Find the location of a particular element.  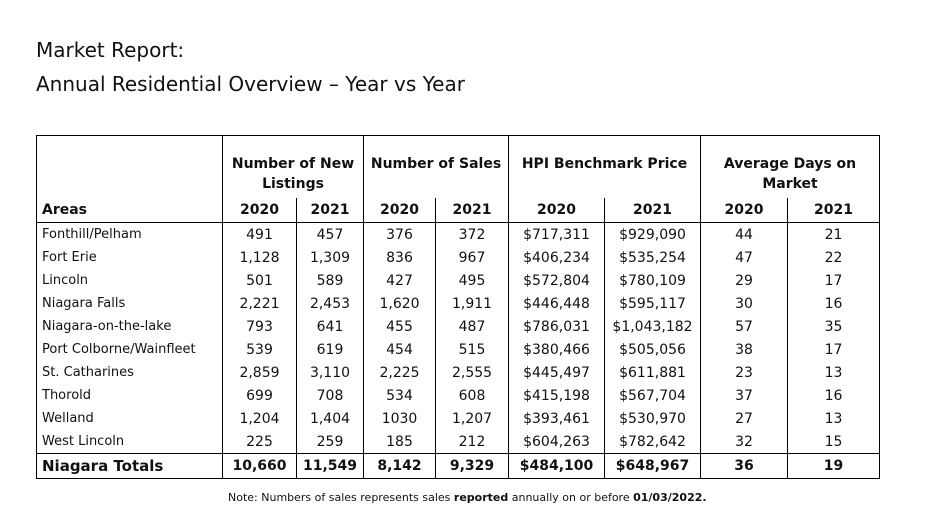

cell-s20: 376 is located at coordinates (399, 234).